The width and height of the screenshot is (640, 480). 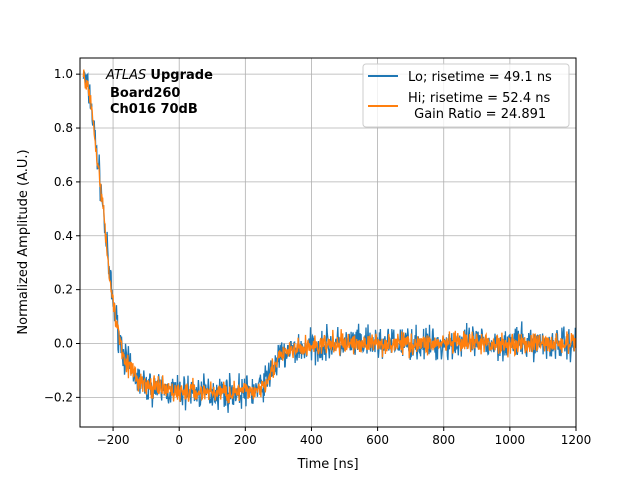 I want to click on x-tick-label: 600, so click(x=377, y=440).